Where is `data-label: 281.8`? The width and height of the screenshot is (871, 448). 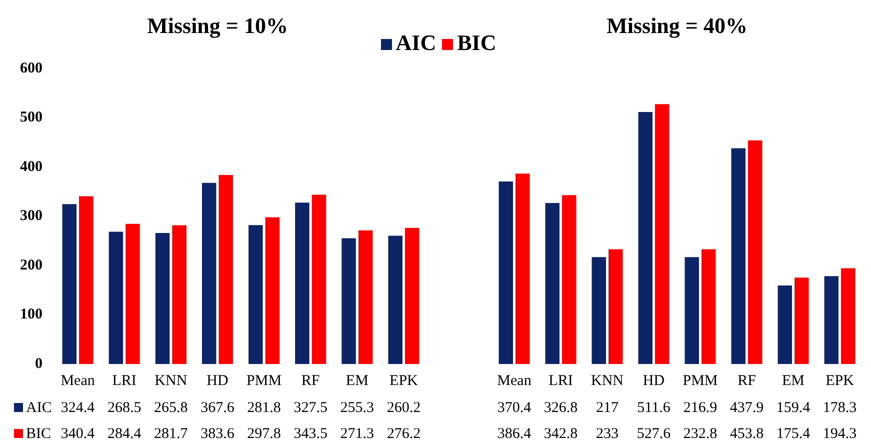
data-label: 281.8 is located at coordinates (264, 408).